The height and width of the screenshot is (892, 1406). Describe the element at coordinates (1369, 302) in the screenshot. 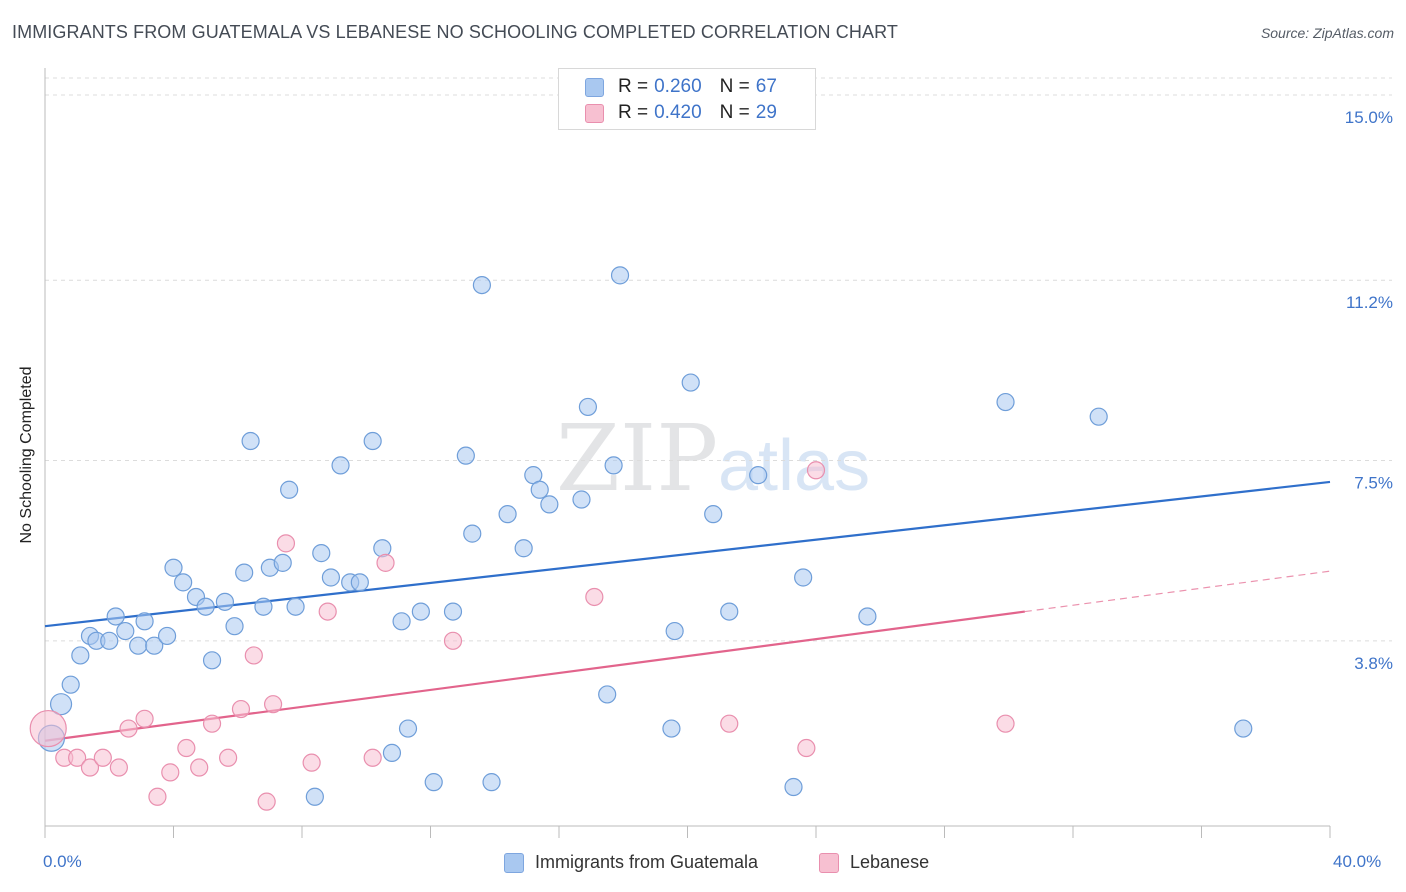

I see `y-tick-label: 11.2%` at that location.